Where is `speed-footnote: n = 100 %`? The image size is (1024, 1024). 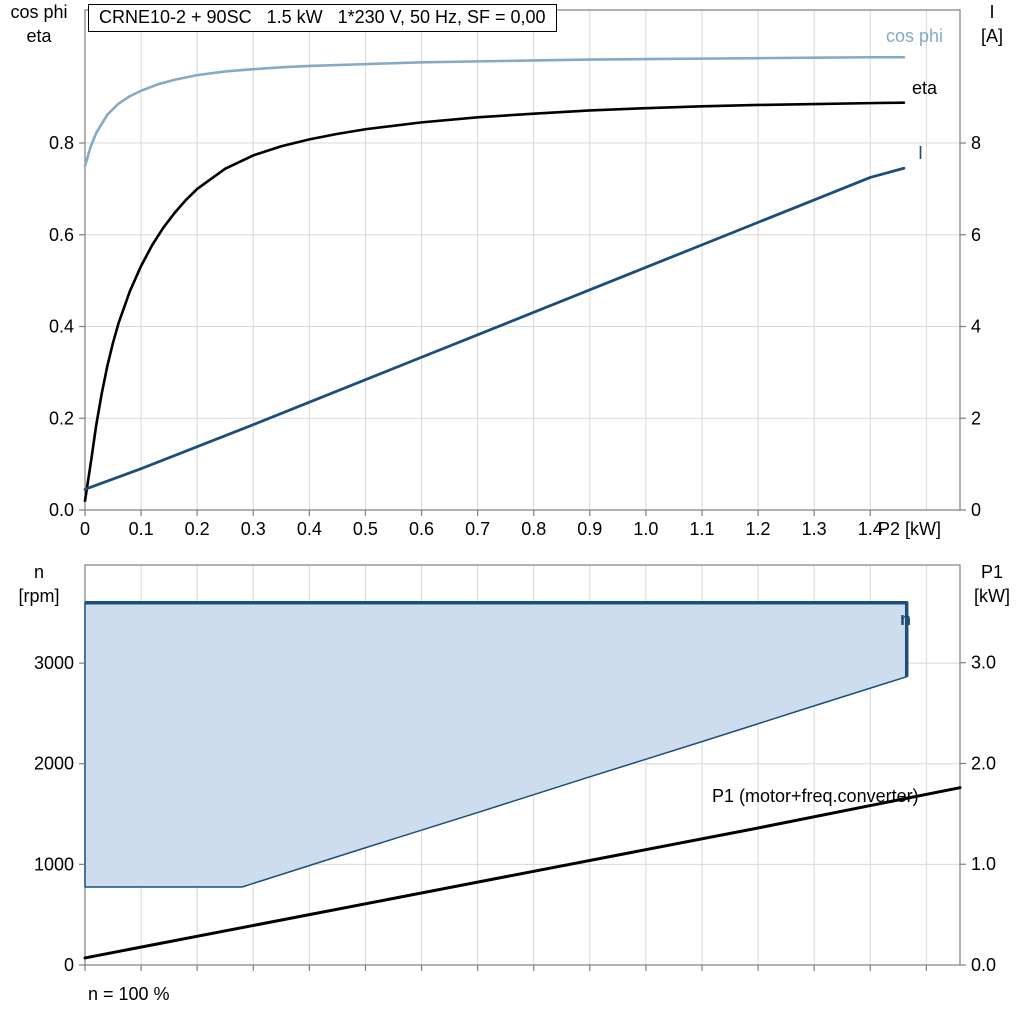
speed-footnote: n = 100 % is located at coordinates (129, 994).